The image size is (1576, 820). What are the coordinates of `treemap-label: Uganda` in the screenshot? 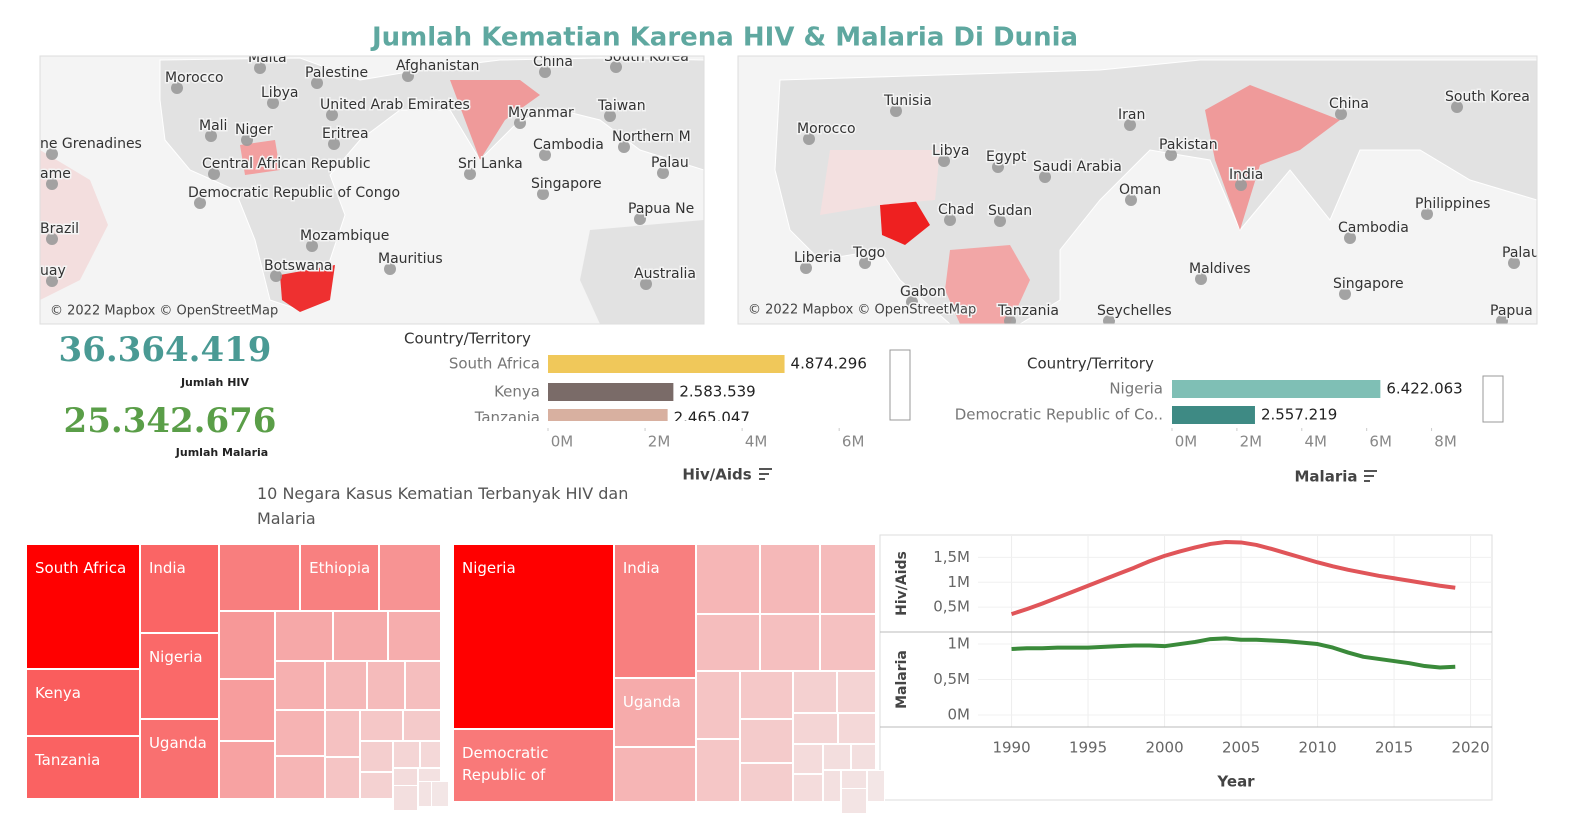 It's located at (177, 742).